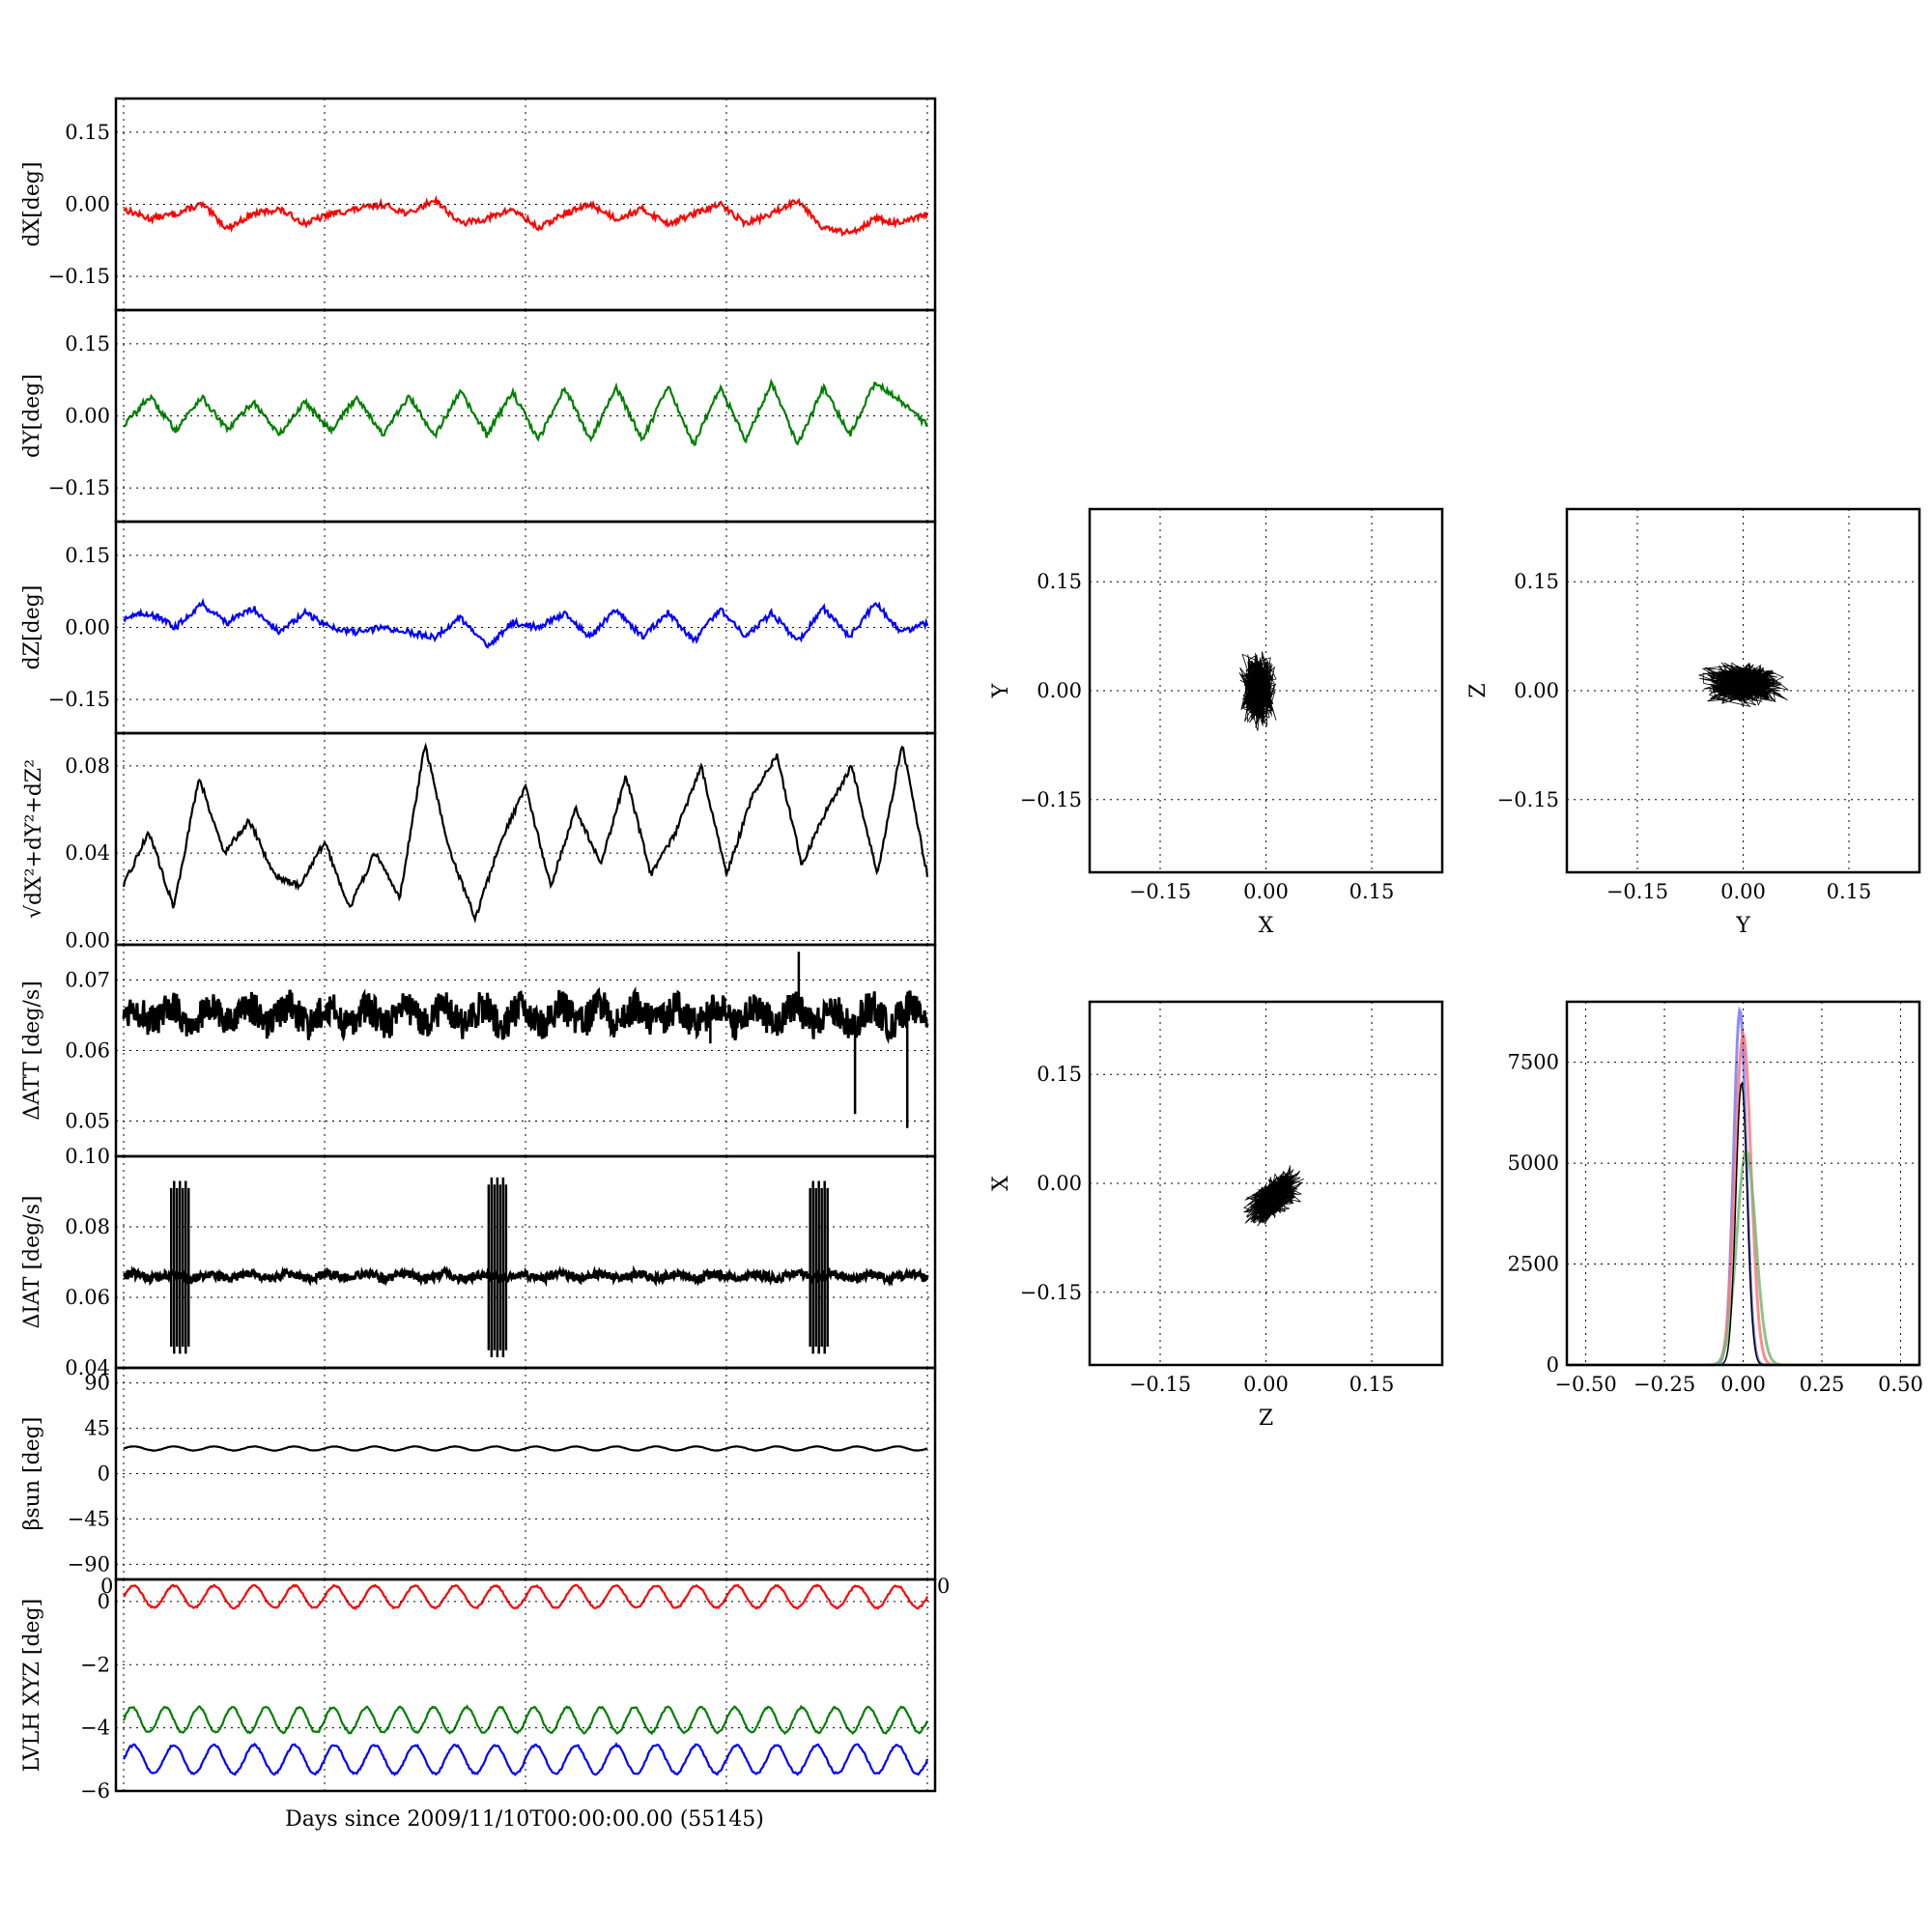 The image size is (1932, 1932). Describe the element at coordinates (1533, 1062) in the screenshot. I see `y-tick-label: 7500` at that location.